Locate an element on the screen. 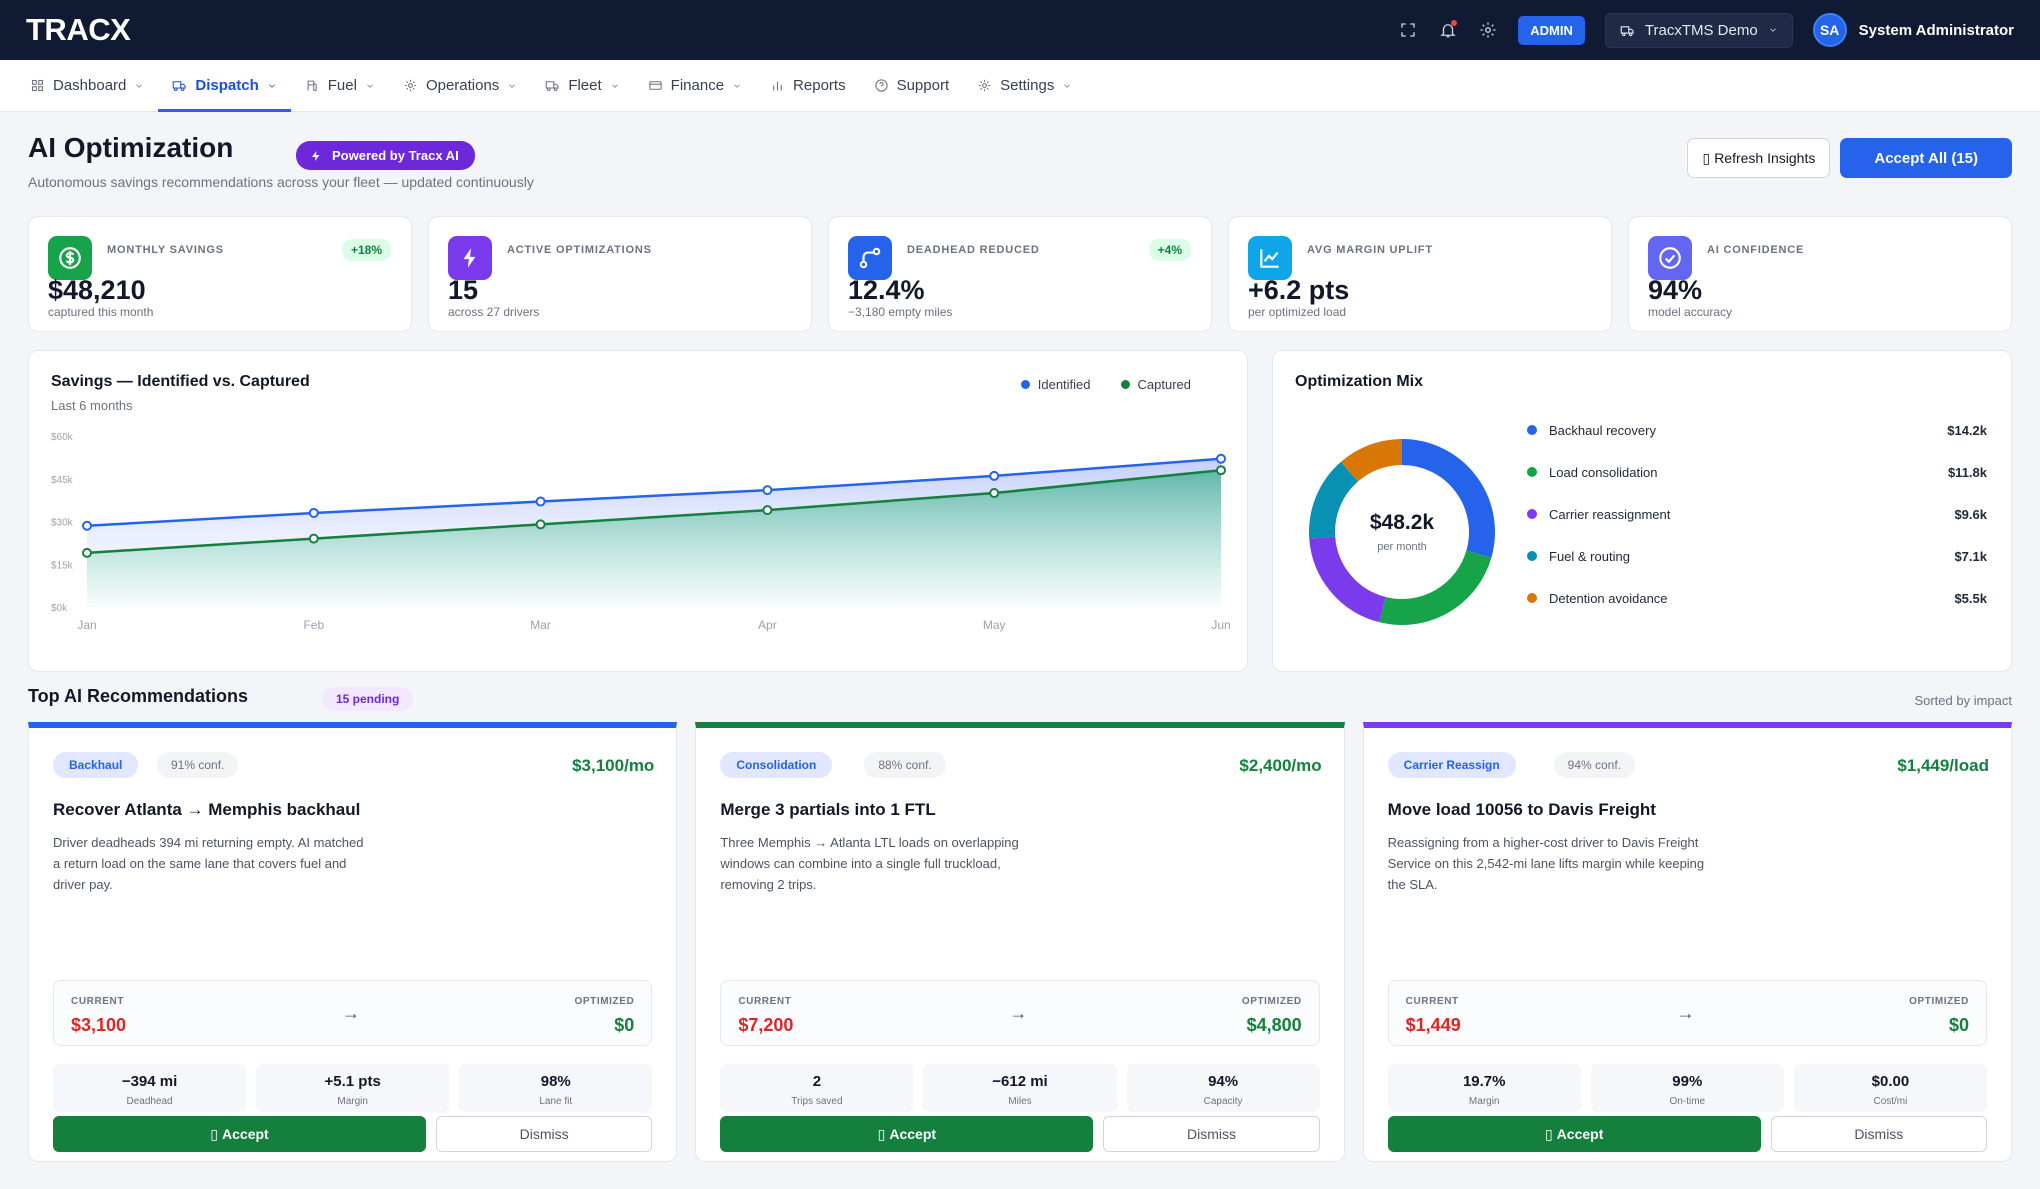 The image size is (2040, 1189). app-logo: TRACX is located at coordinates (78, 29).